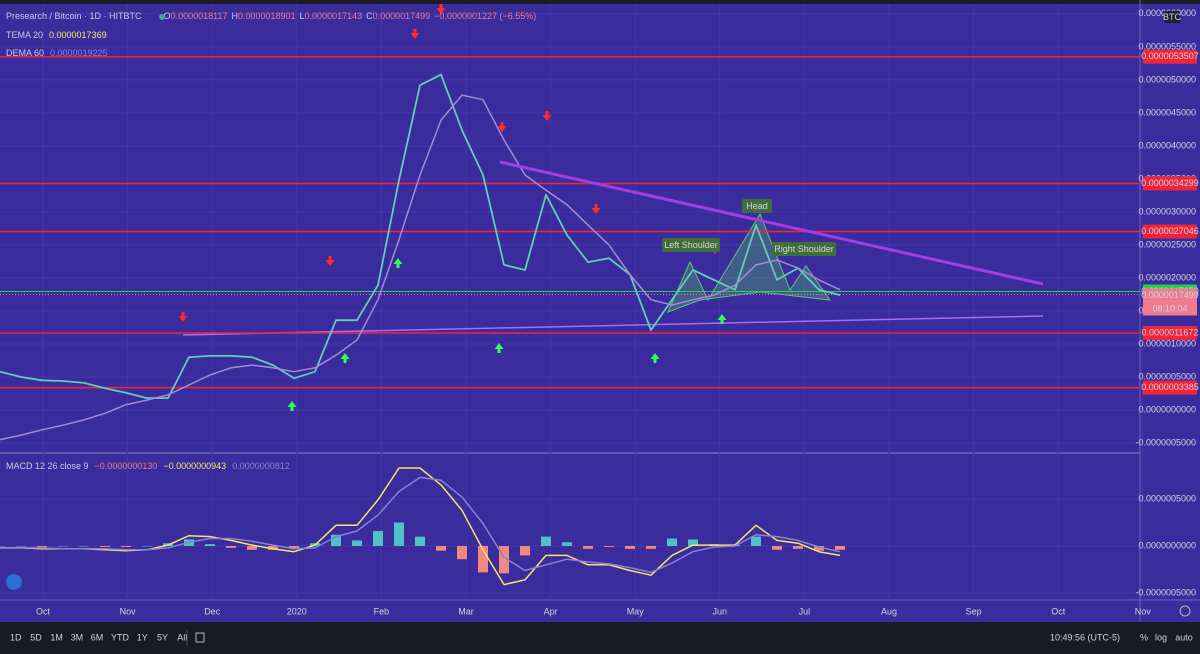 The image size is (1200, 654). I want to click on x-tick-label: Dec, so click(212, 611).